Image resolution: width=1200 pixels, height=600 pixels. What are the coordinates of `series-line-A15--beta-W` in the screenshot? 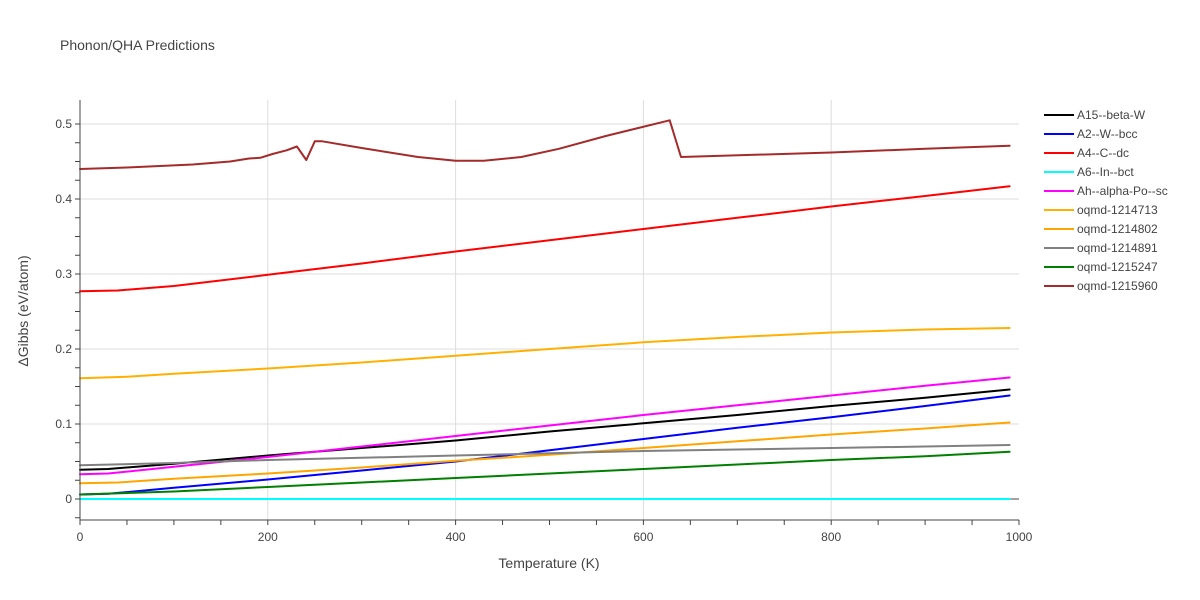 It's located at (545, 429).